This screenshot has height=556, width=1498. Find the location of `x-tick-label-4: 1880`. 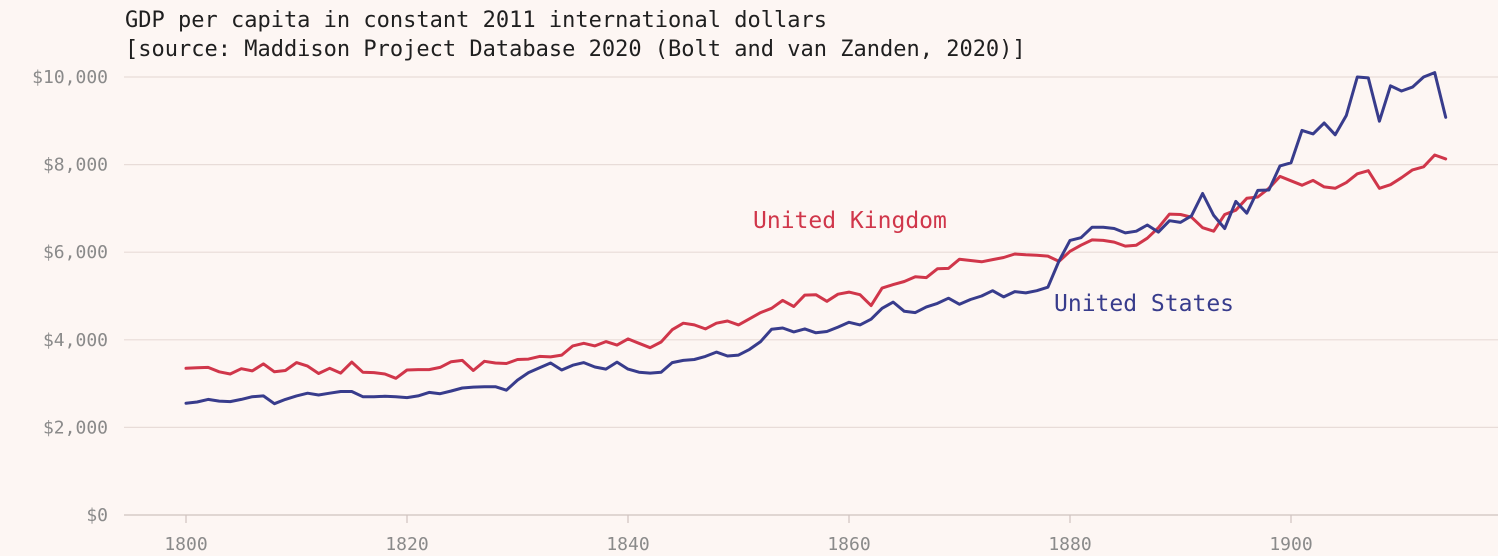

x-tick-label-4: 1880 is located at coordinates (1069, 544).